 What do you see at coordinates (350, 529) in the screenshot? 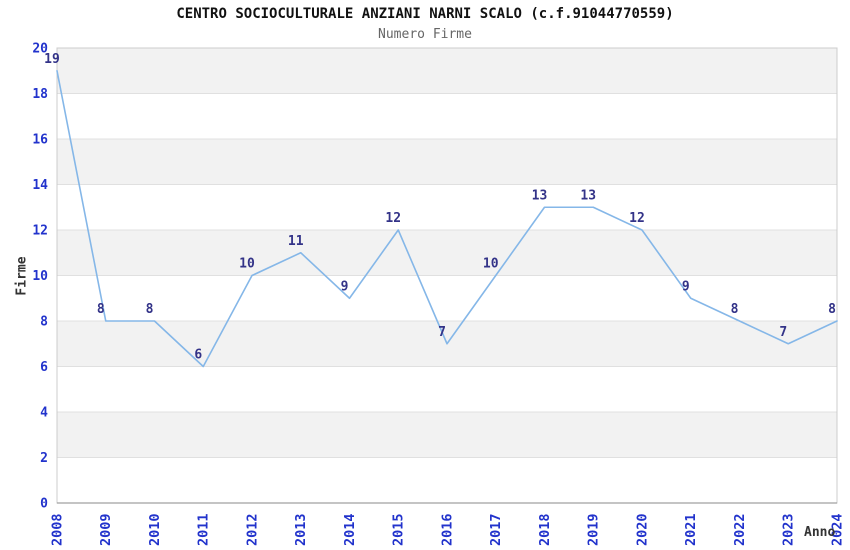
I see `x-tick-label: 2014` at bounding box center [350, 529].